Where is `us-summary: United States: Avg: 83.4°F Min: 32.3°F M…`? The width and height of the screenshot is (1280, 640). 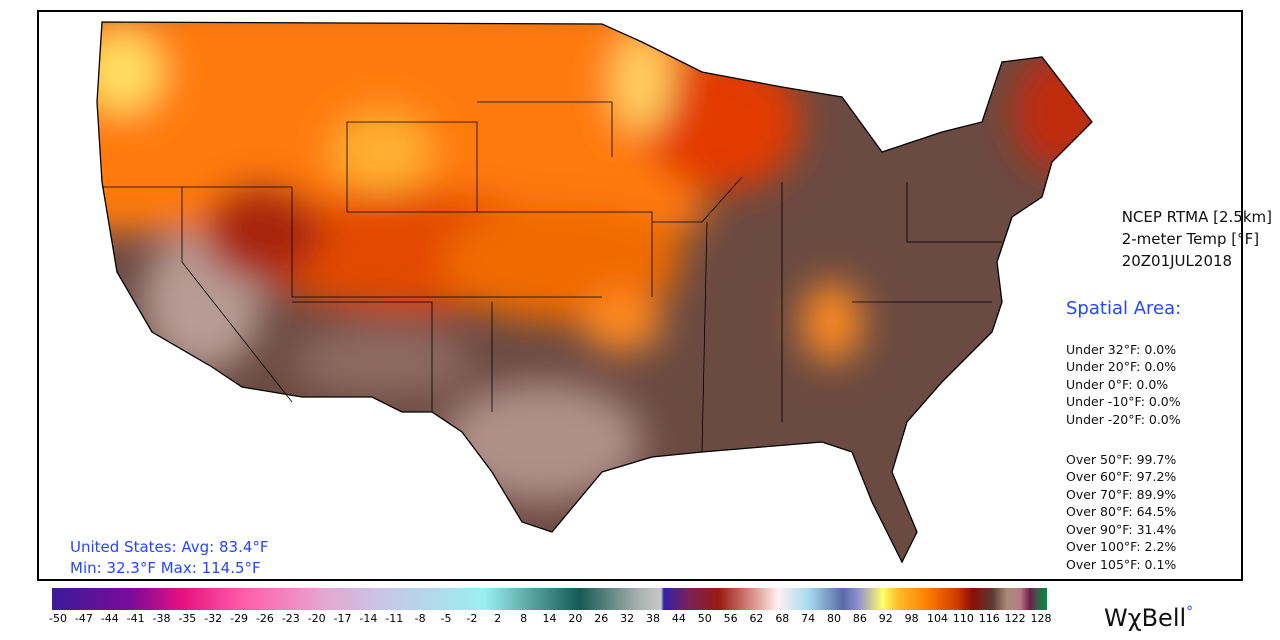
us-summary: United States: Avg: 83.4°F Min: 32.3°F M… is located at coordinates (169, 558).